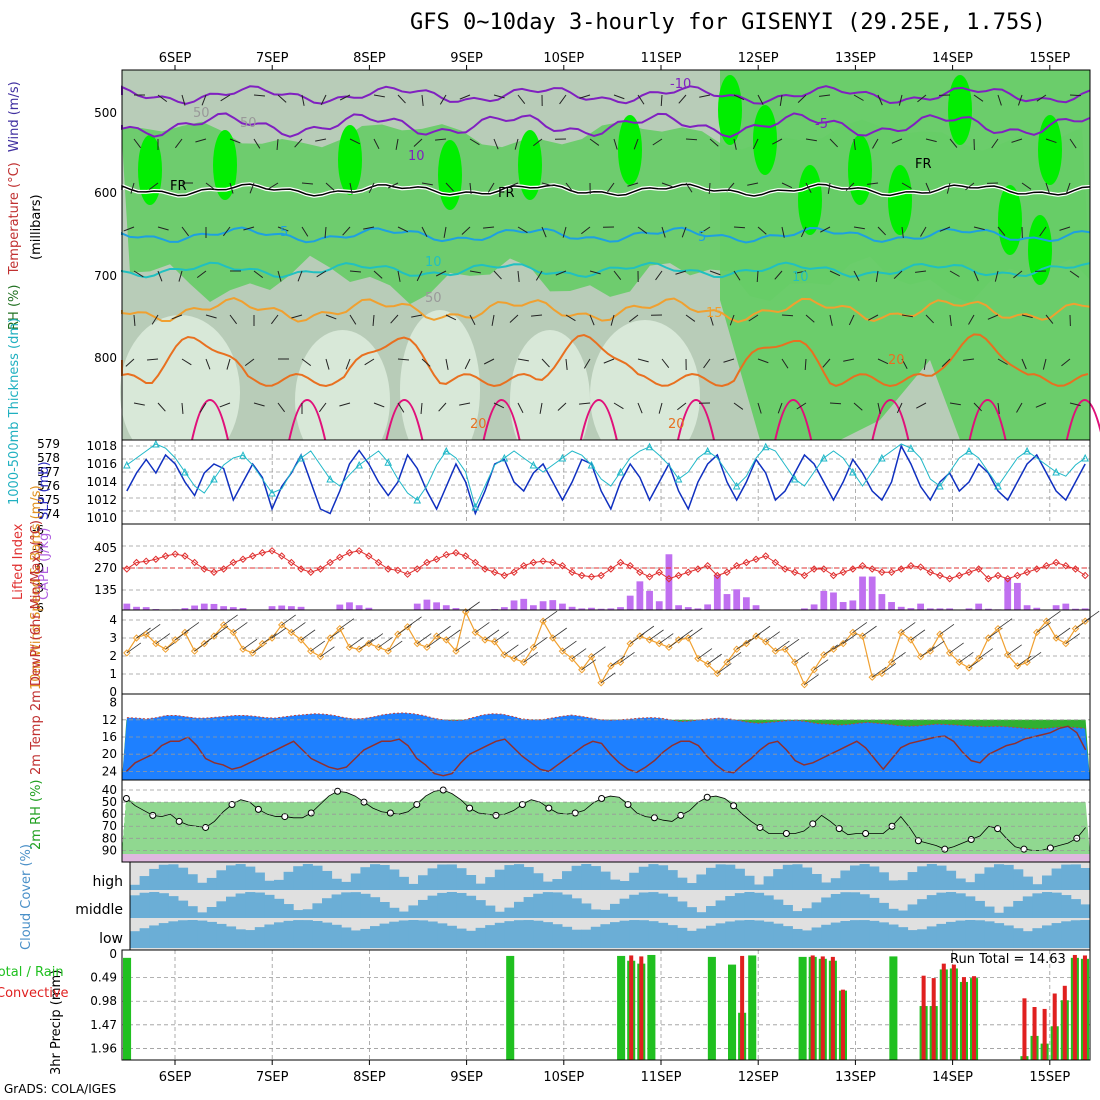 The width and height of the screenshot is (1100, 1100). What do you see at coordinates (48, 514) in the screenshot?
I see `thickness-tick-0: 574` at bounding box center [48, 514].